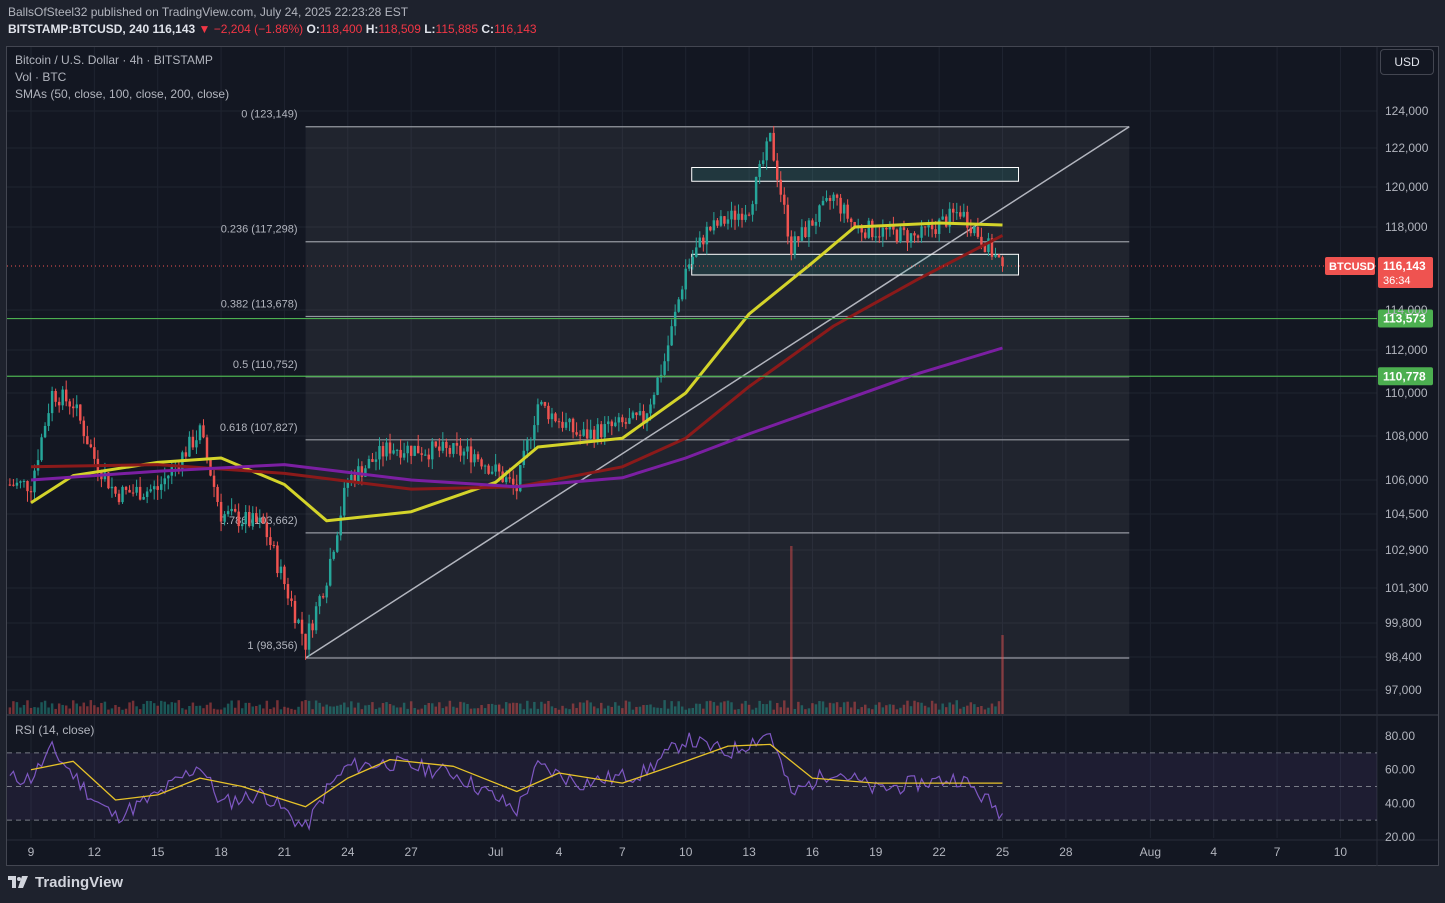 The height and width of the screenshot is (903, 1445). Describe the element at coordinates (516, 417) in the screenshot. I see `sma-200-line` at that location.